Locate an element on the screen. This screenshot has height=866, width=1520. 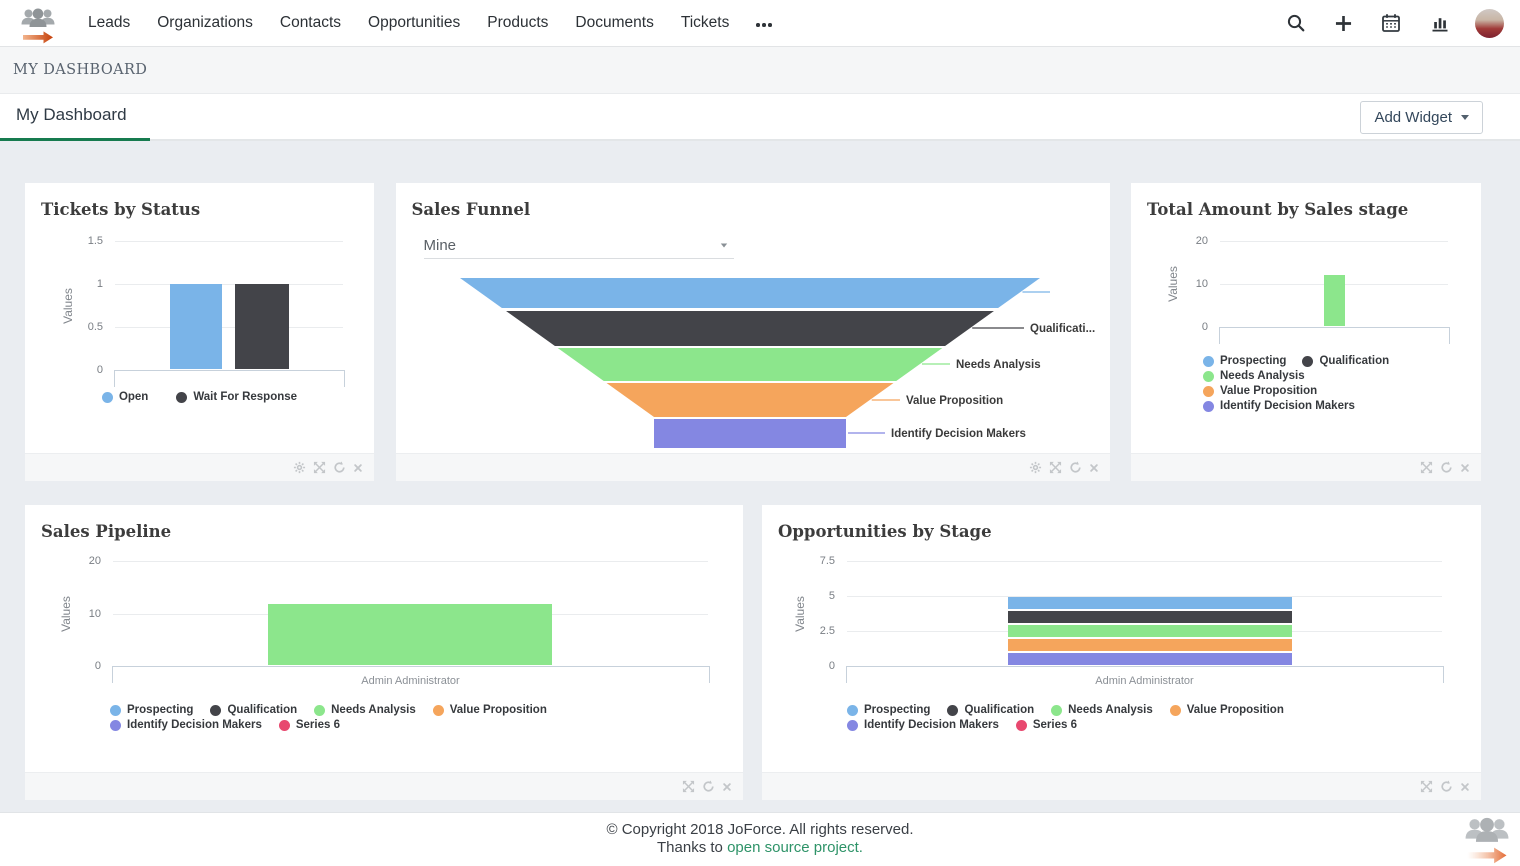
svg-text: Needs Analysis is located at coordinates (998, 365).